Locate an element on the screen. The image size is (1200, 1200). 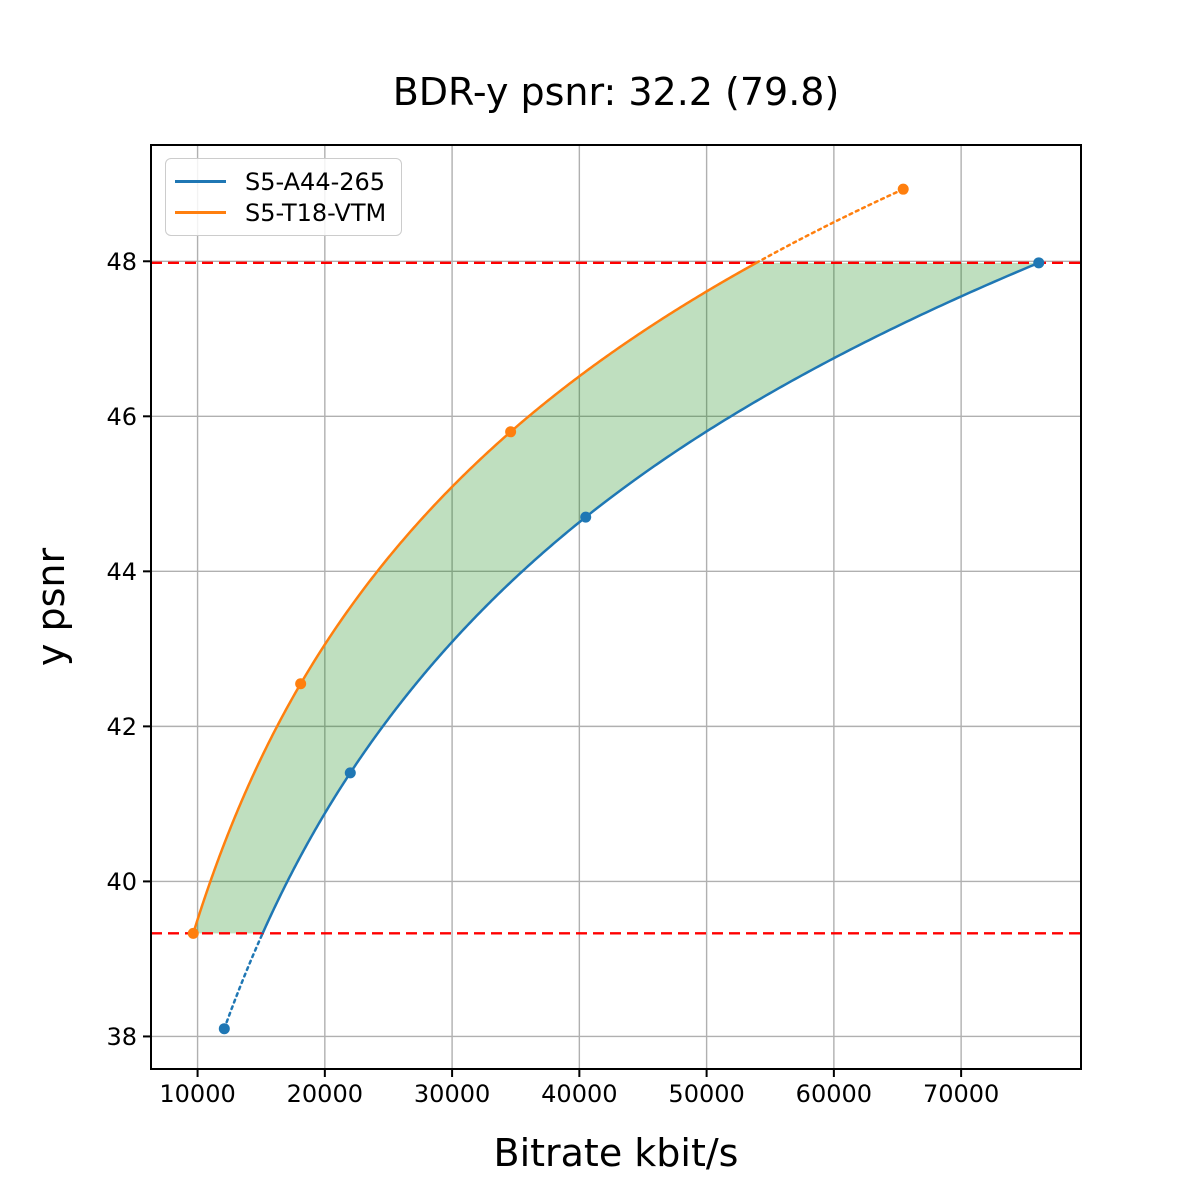
y-axis-label: y psnr is located at coordinates (51, 607).